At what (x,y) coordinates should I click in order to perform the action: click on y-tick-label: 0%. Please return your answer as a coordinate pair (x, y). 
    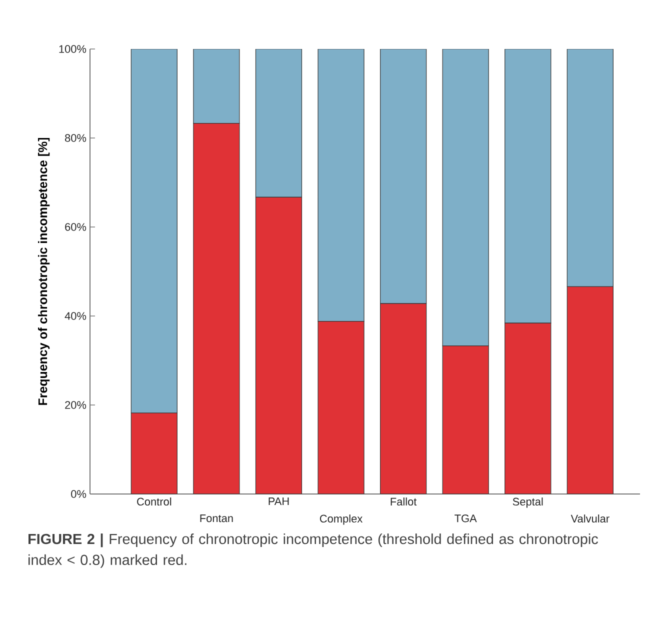
    Looking at the image, I should click on (78, 494).